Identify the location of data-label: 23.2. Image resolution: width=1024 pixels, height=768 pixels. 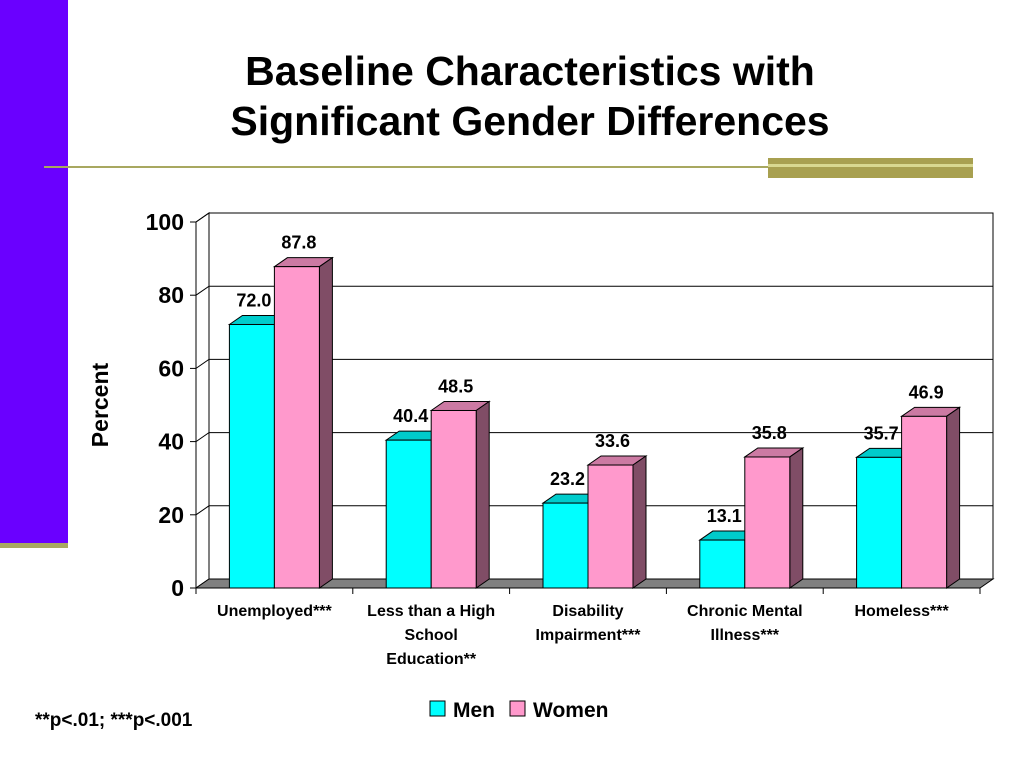
(567, 479).